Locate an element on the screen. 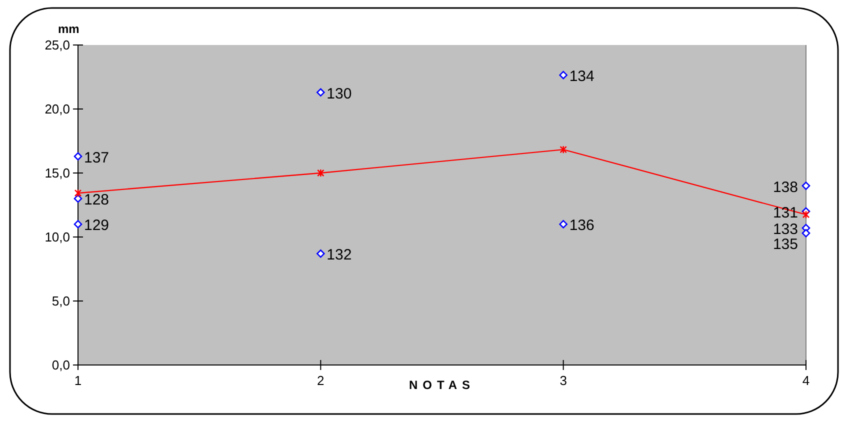  y-tick-label: 25,0 is located at coordinates (57, 45).